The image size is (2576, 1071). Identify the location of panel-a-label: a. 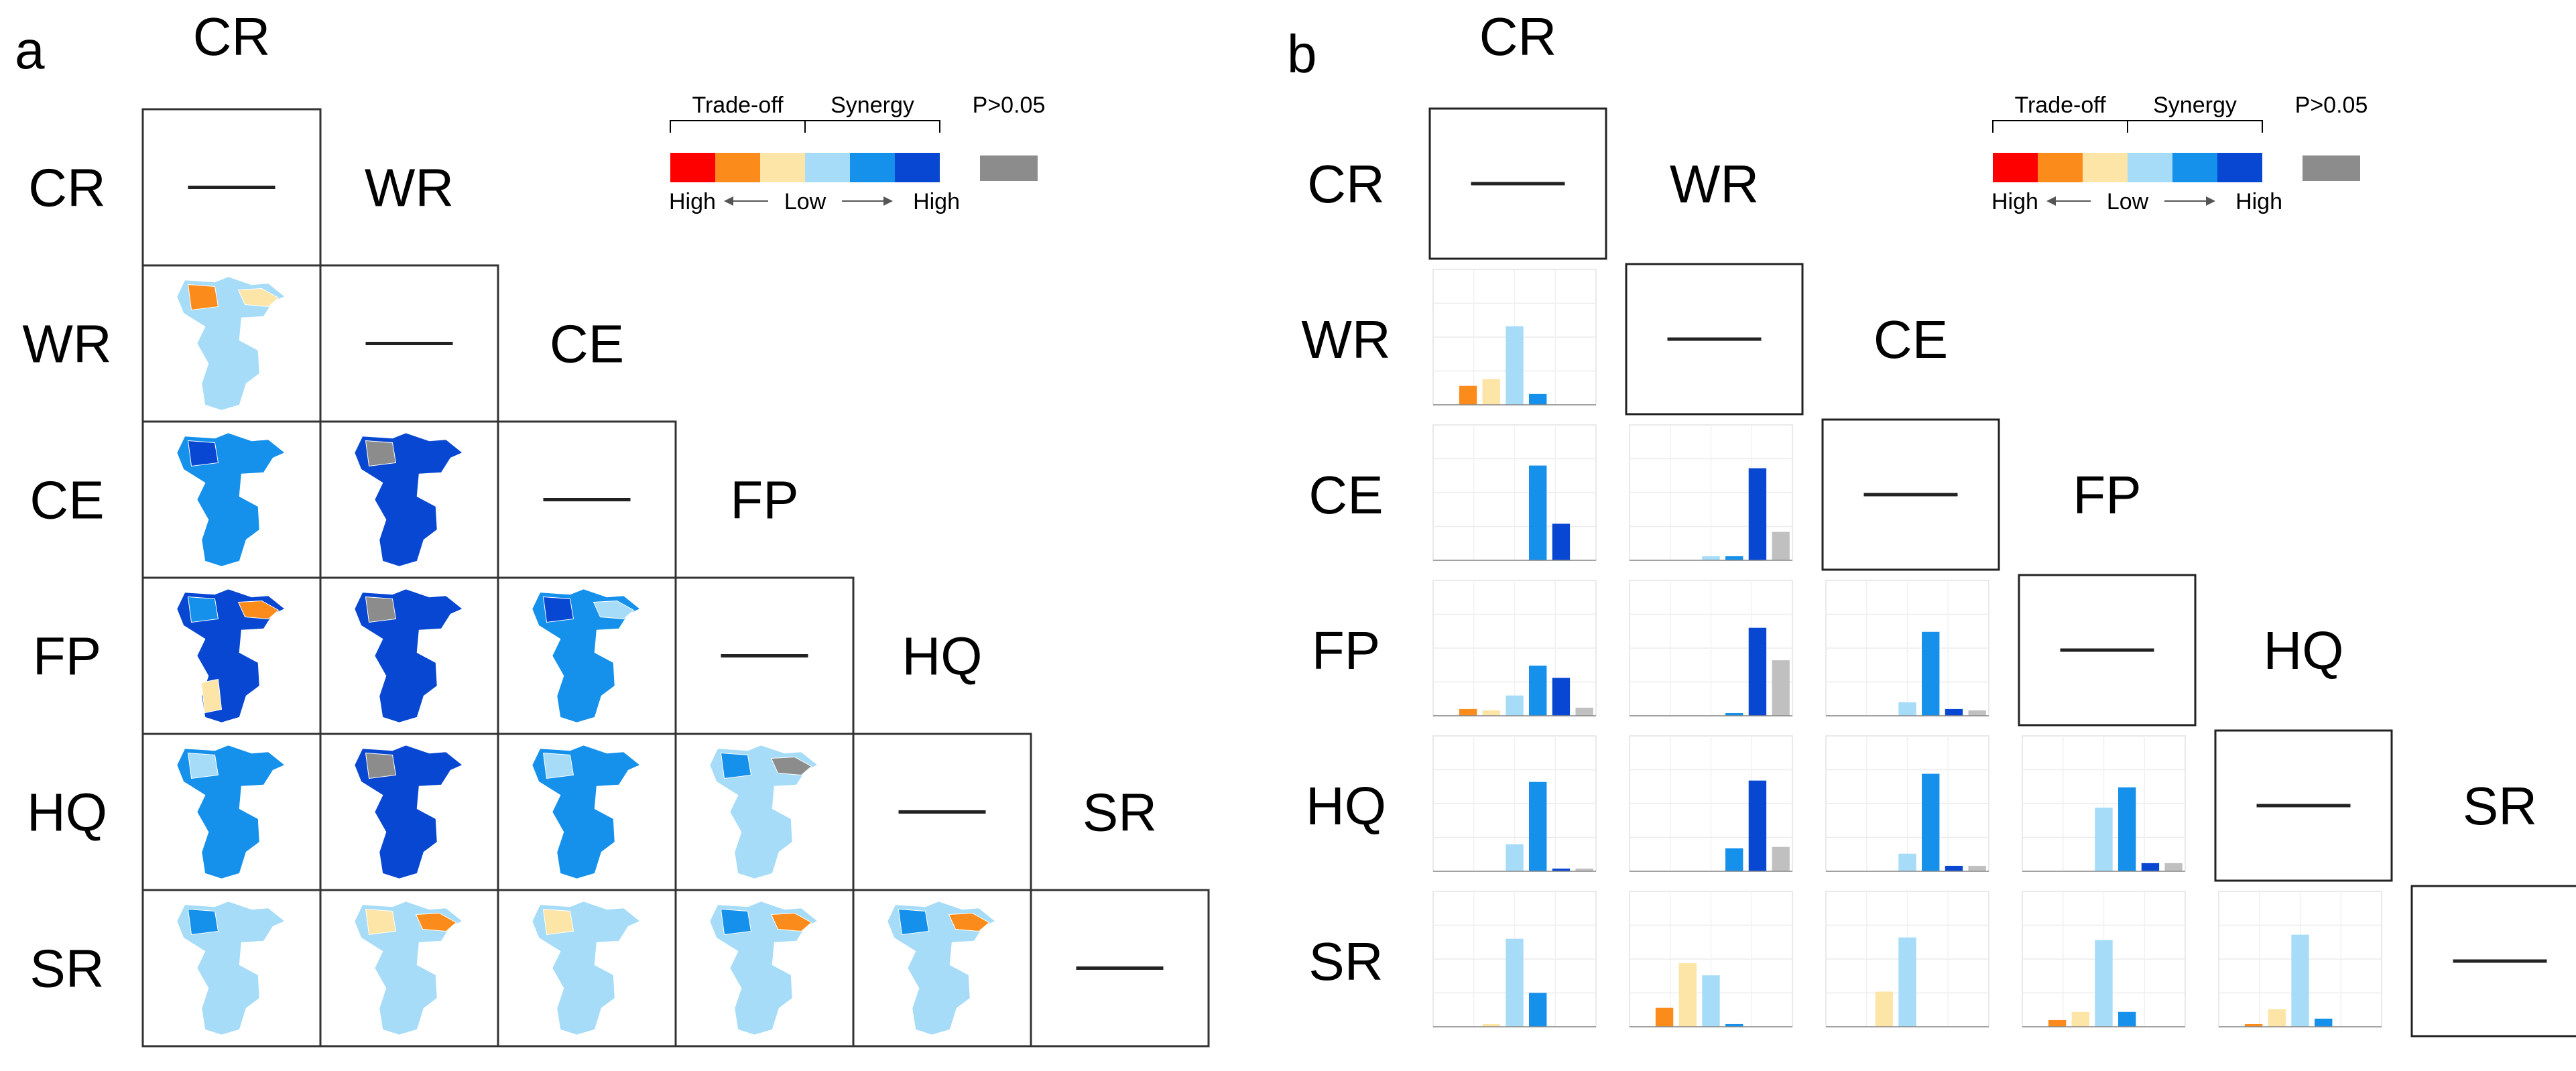
(30, 50).